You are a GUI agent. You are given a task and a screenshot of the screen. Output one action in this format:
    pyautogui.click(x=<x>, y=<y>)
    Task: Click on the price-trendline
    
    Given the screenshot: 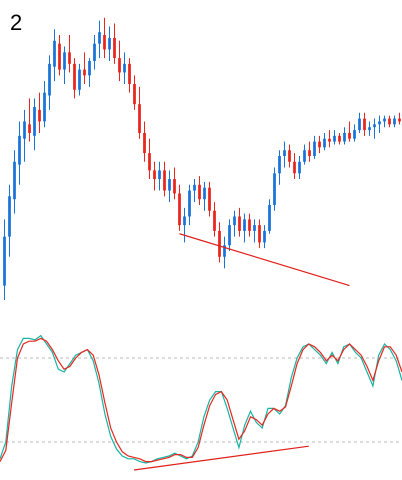 What is the action you would take?
    pyautogui.click(x=264, y=260)
    